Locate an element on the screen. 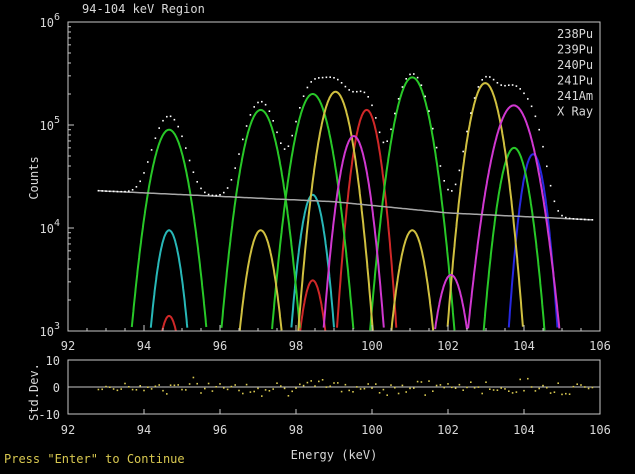  y-tick-label: 105 is located at coordinates (50, 124).